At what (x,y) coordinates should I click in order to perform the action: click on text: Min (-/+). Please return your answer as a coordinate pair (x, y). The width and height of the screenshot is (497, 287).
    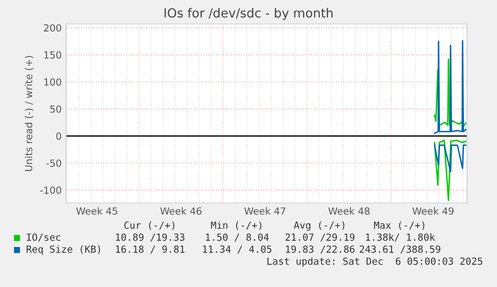
    Looking at the image, I should click on (236, 225).